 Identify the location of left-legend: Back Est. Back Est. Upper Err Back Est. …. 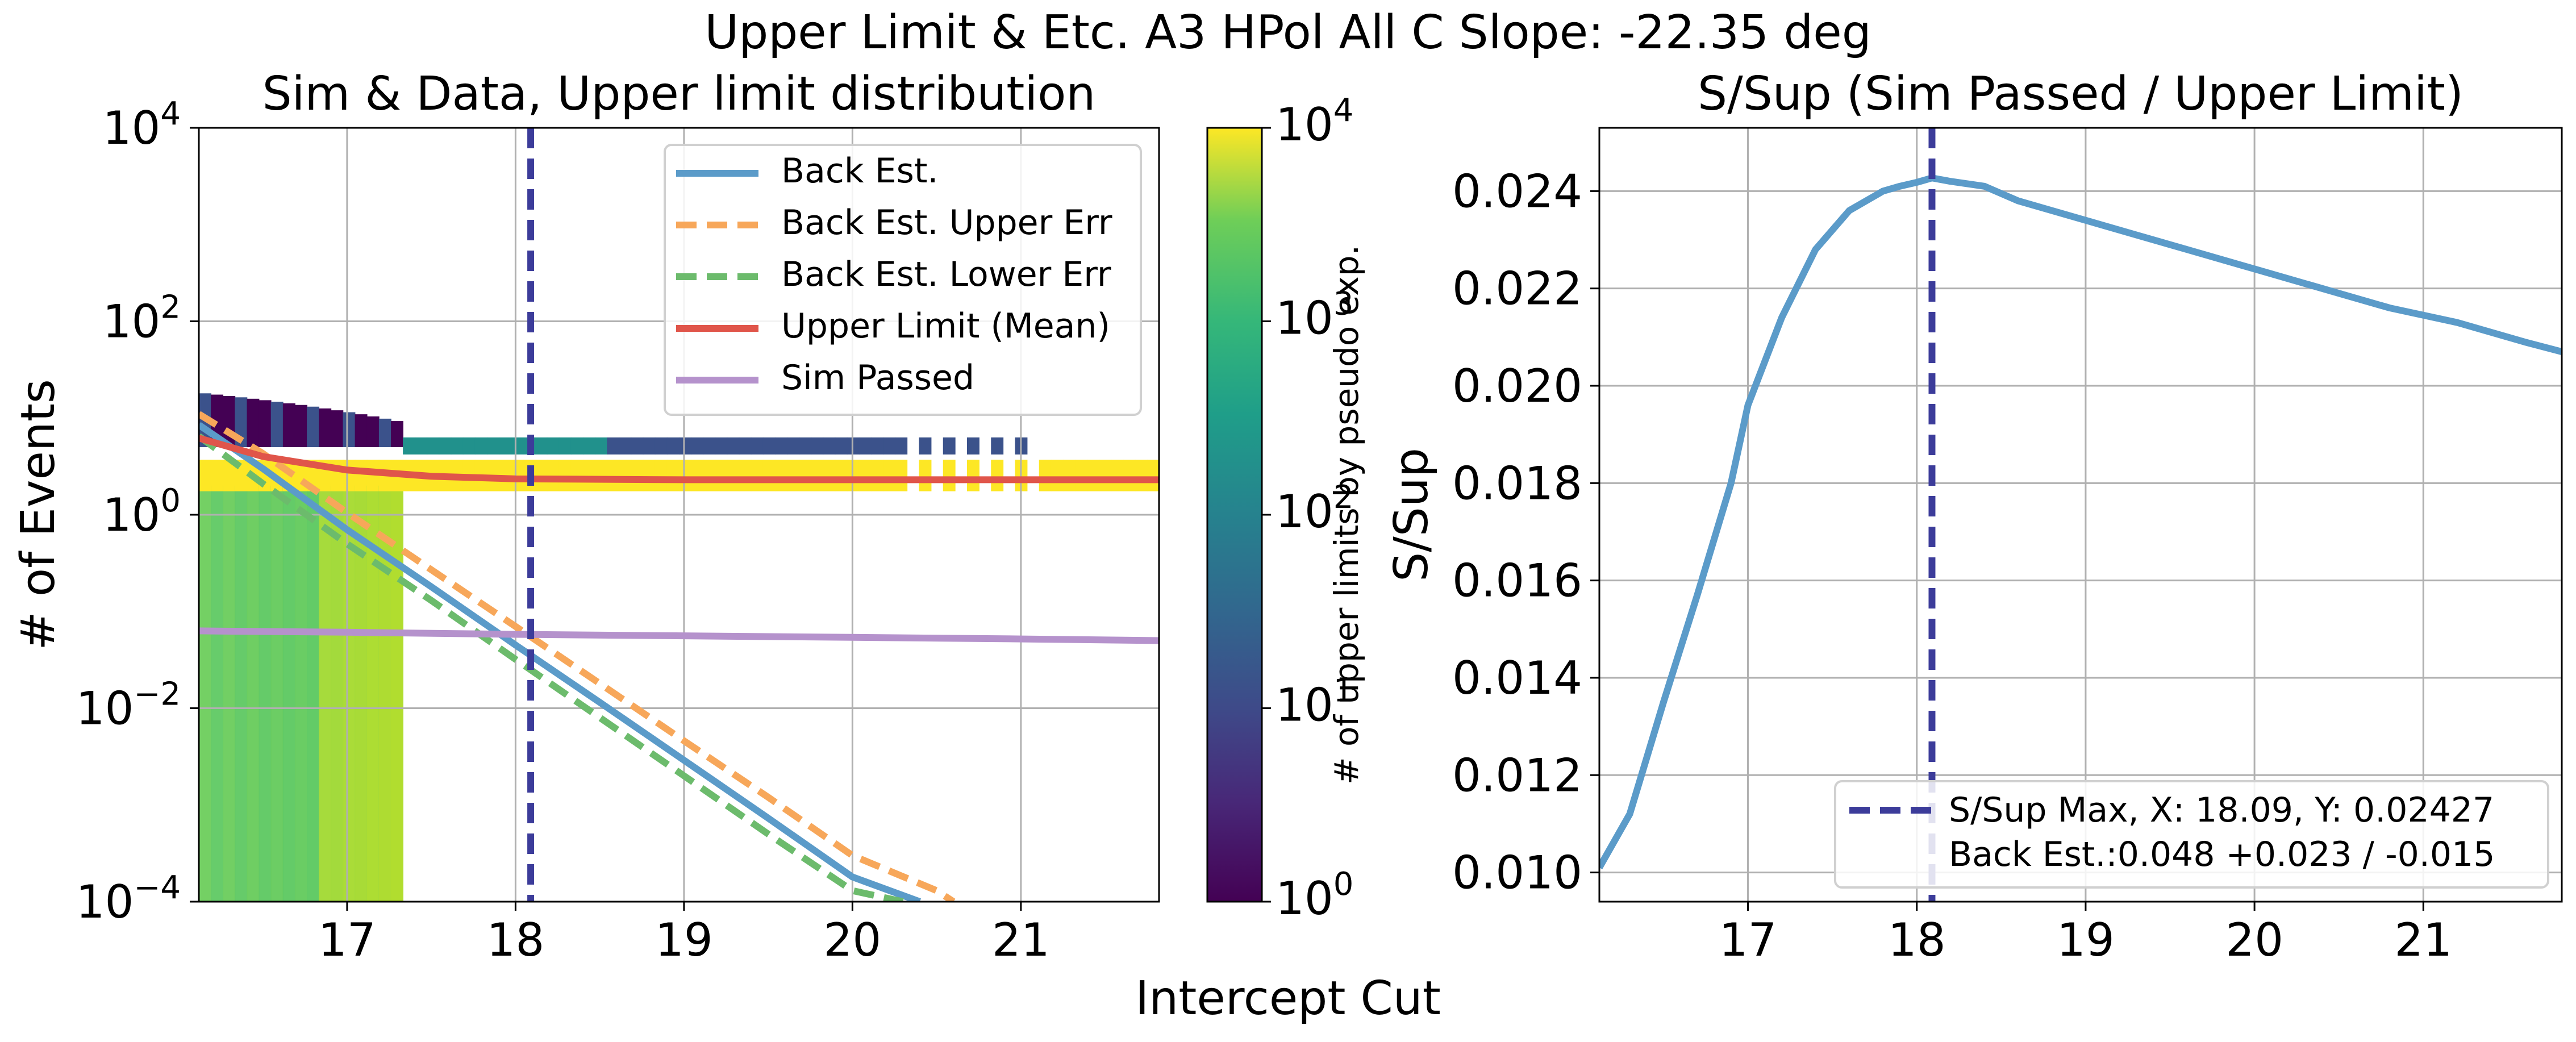
(903, 280).